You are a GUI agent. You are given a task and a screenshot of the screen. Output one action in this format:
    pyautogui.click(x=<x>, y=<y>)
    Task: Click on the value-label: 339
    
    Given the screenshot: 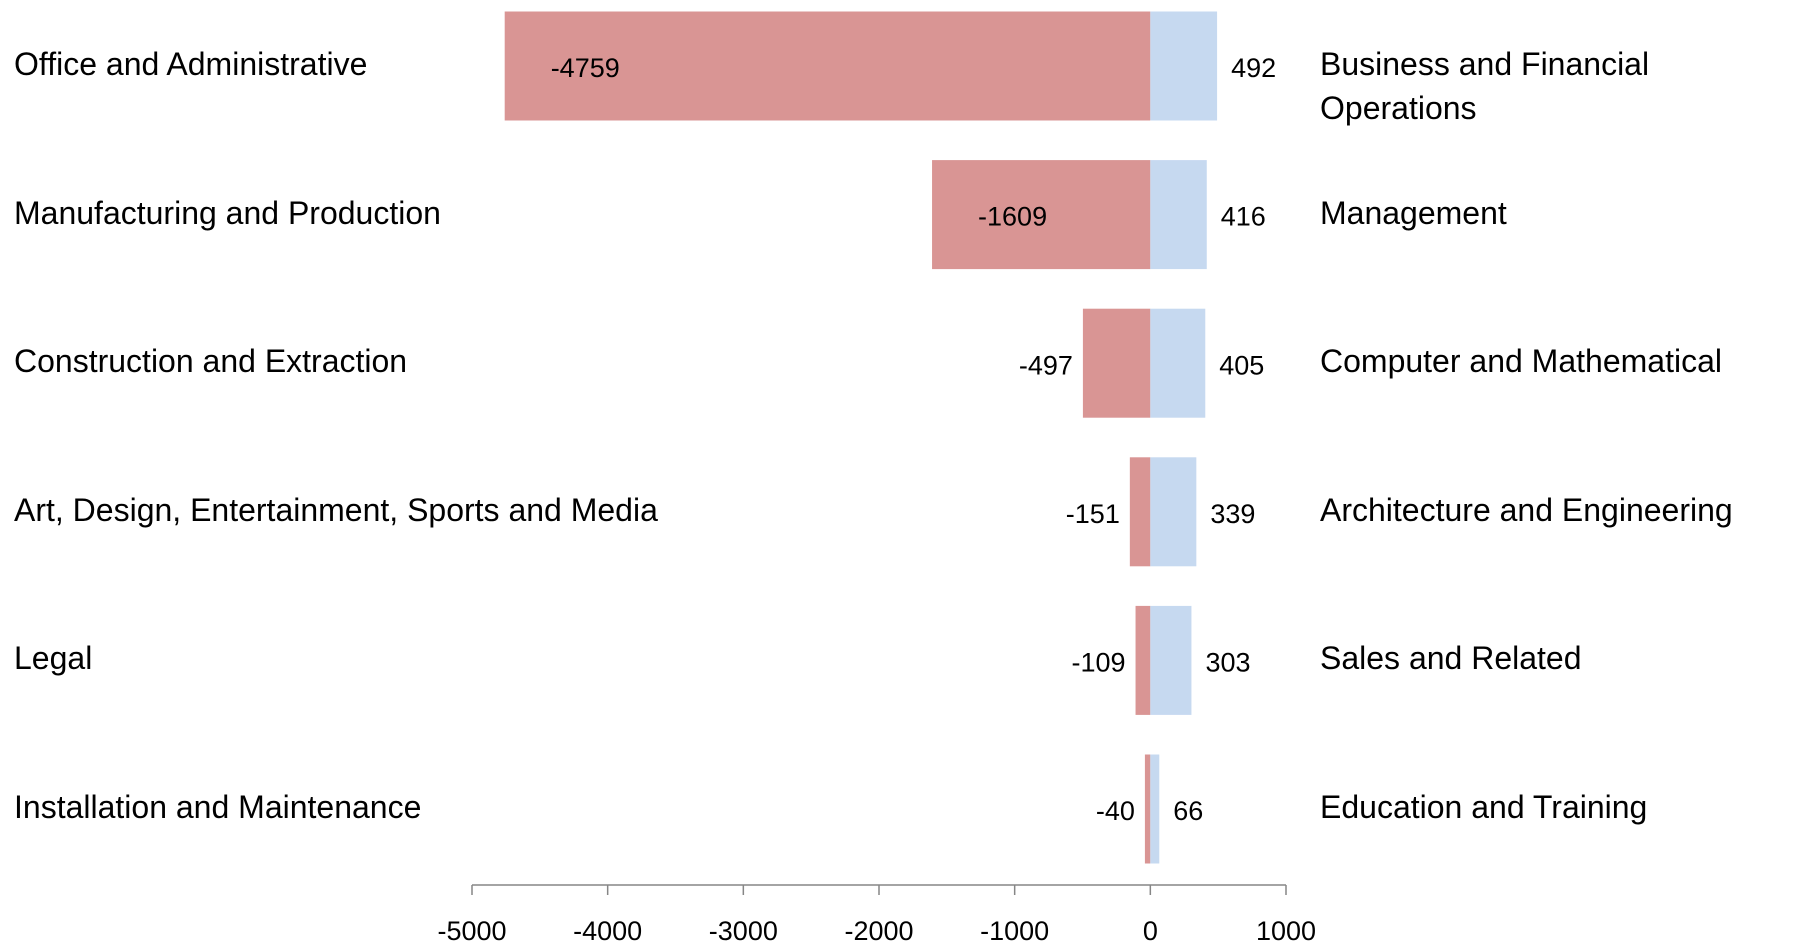 What is the action you would take?
    pyautogui.click(x=1232, y=514)
    